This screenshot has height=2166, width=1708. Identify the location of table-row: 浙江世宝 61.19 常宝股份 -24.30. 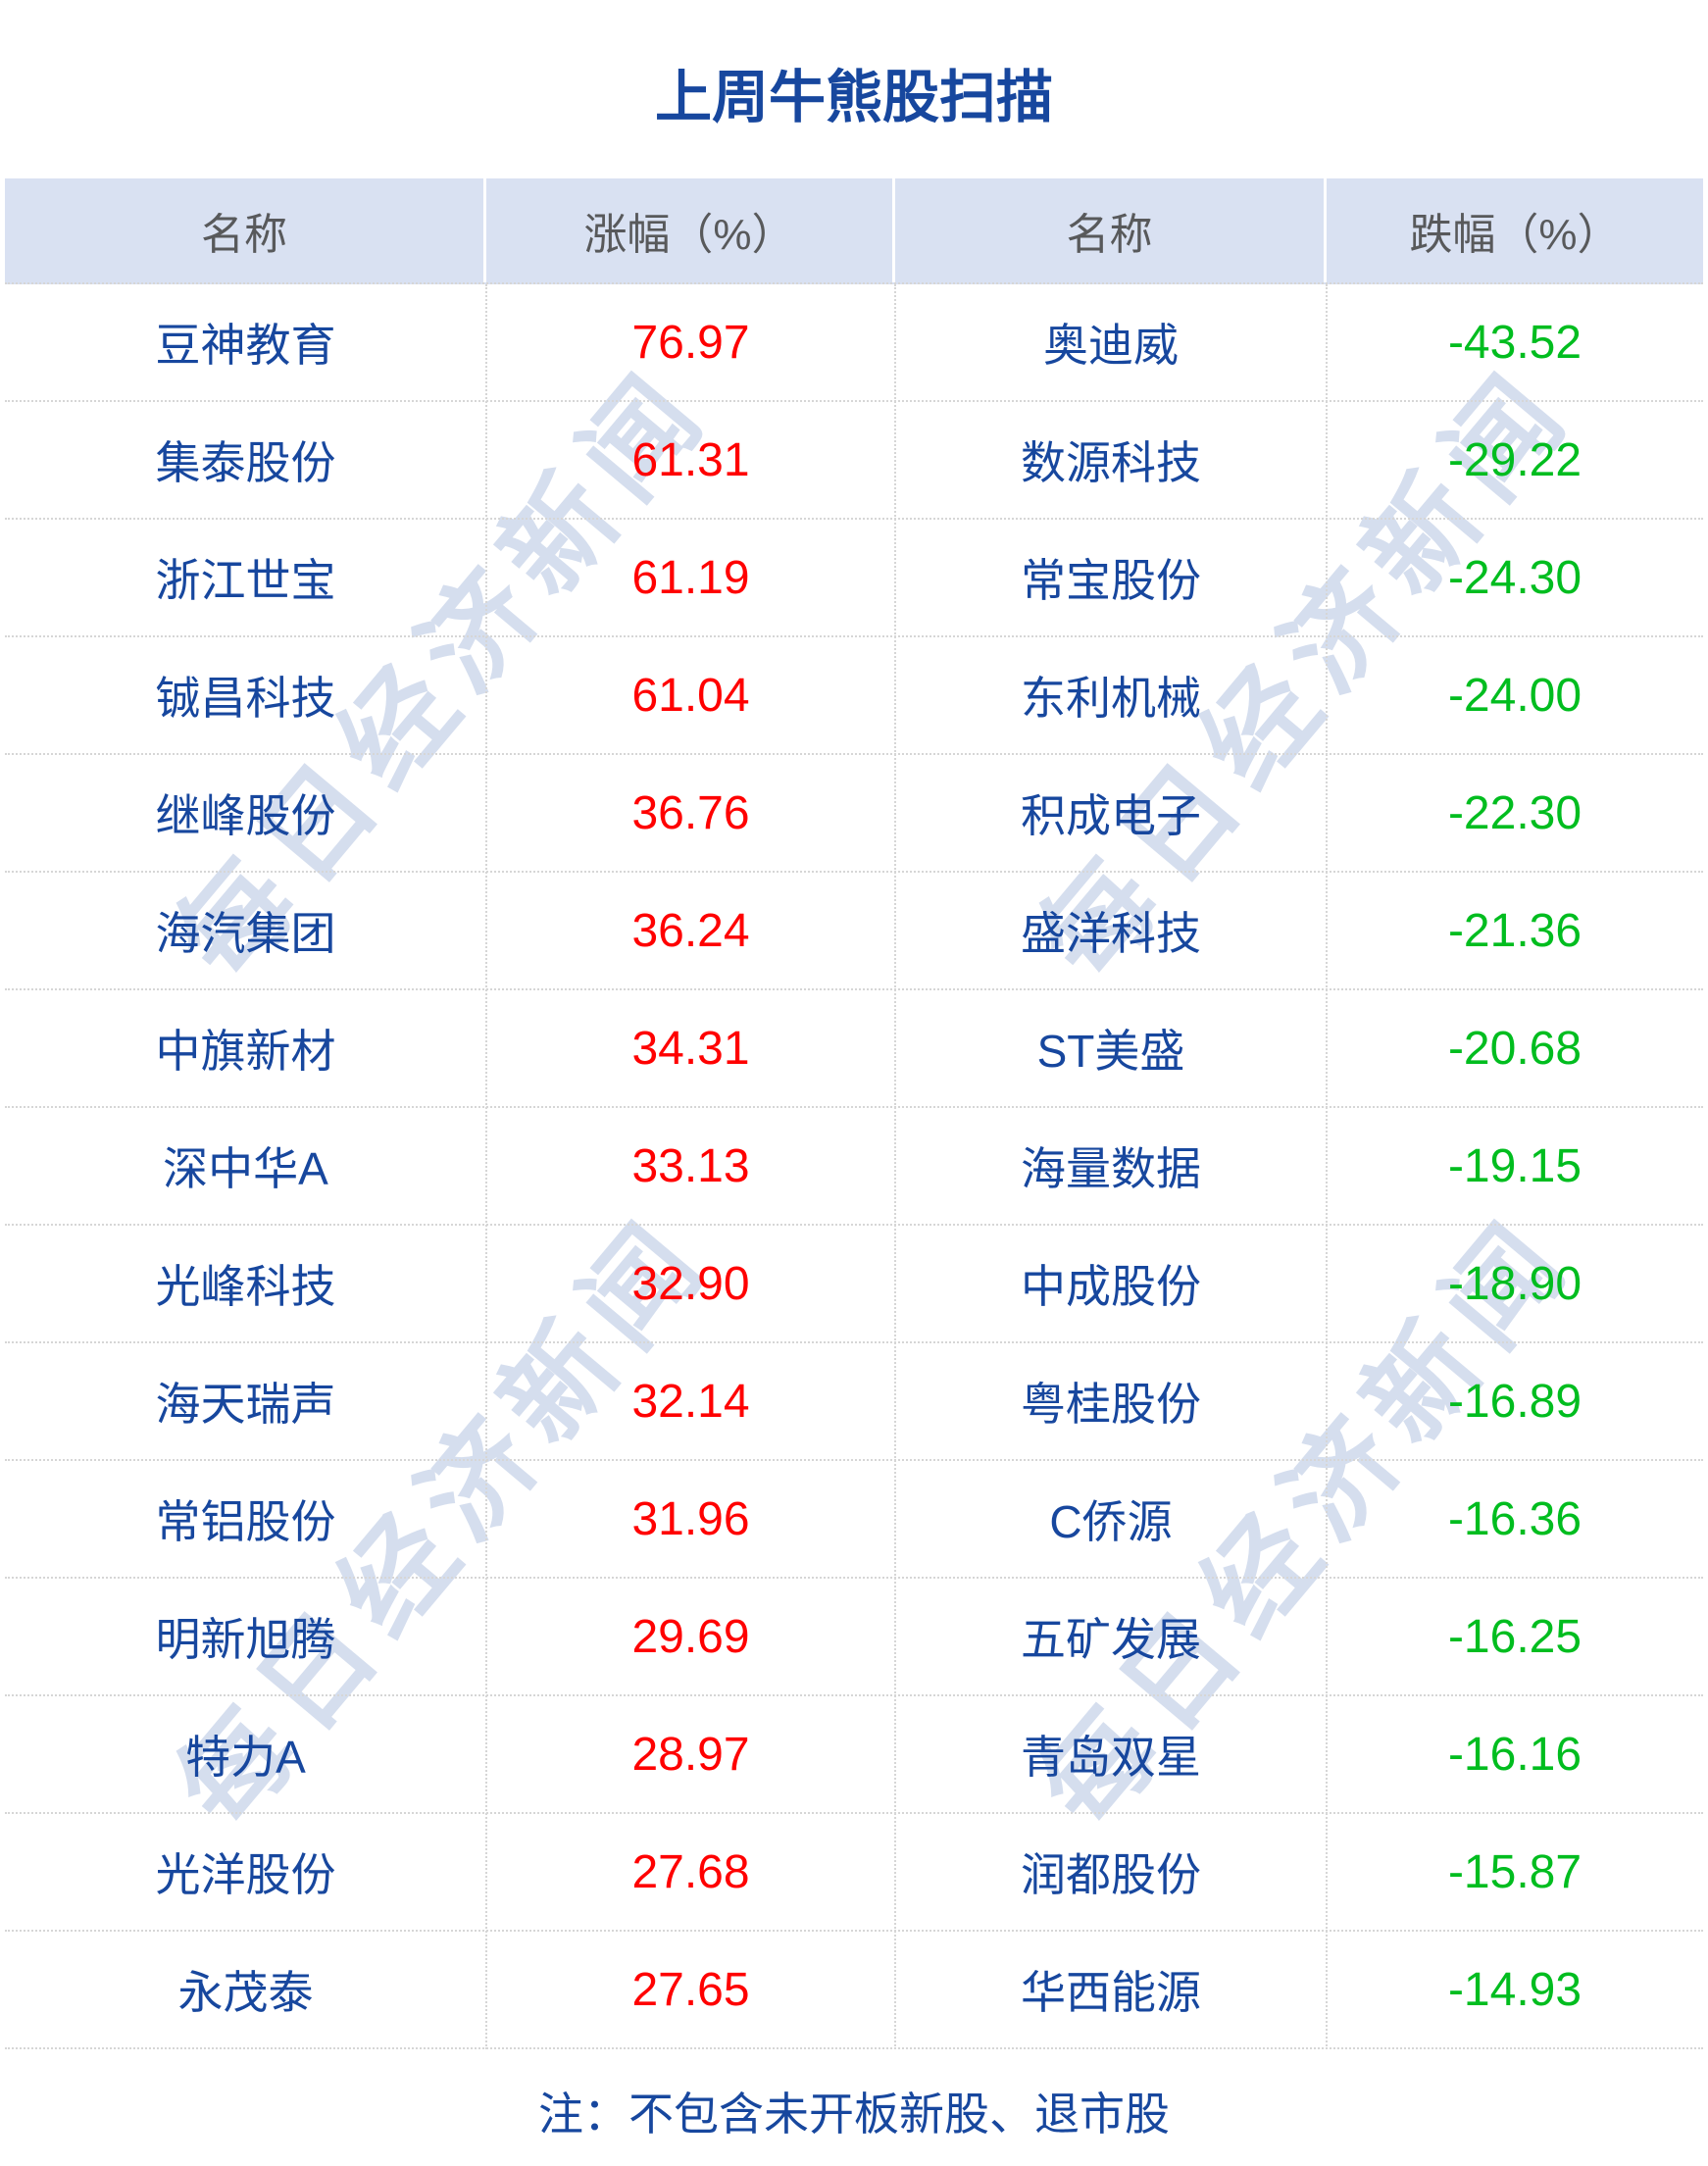
(854, 578).